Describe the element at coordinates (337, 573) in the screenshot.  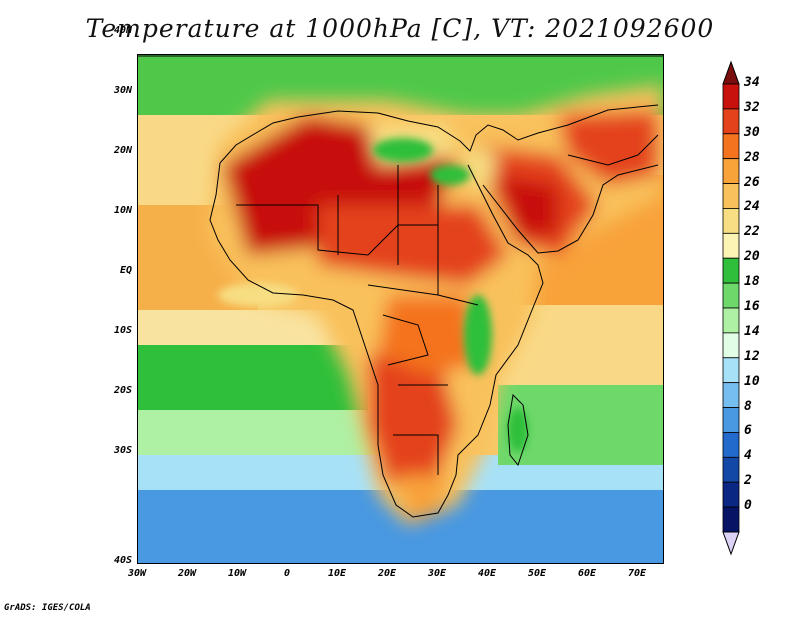
I see `lon-label-10e: 10E` at that location.